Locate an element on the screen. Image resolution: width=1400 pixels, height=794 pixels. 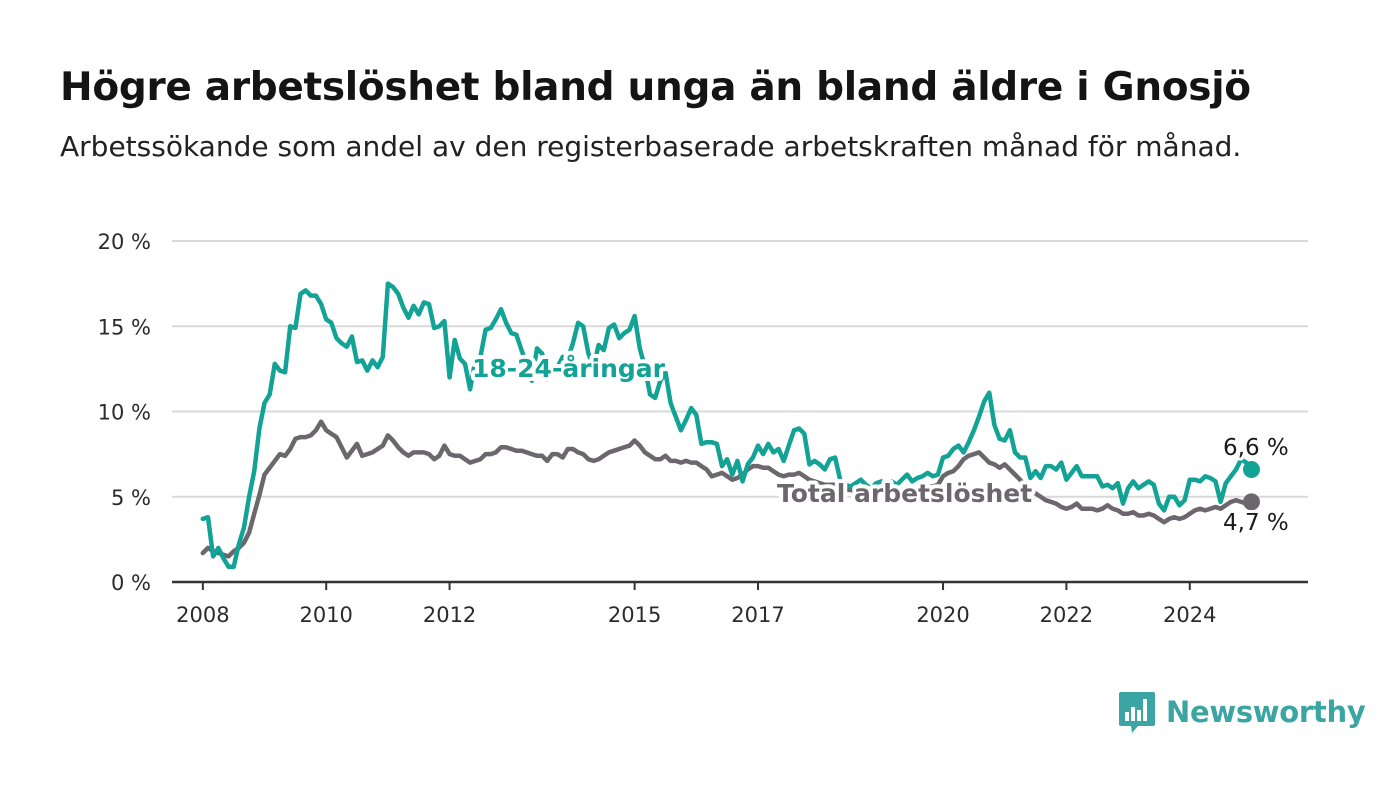
youth-end-marker is located at coordinates (1251, 469).